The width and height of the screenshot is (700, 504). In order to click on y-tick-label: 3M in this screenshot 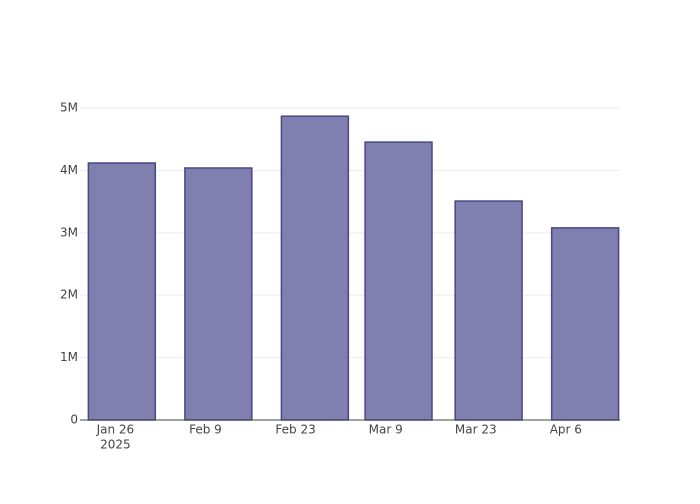, I will do `click(69, 232)`.